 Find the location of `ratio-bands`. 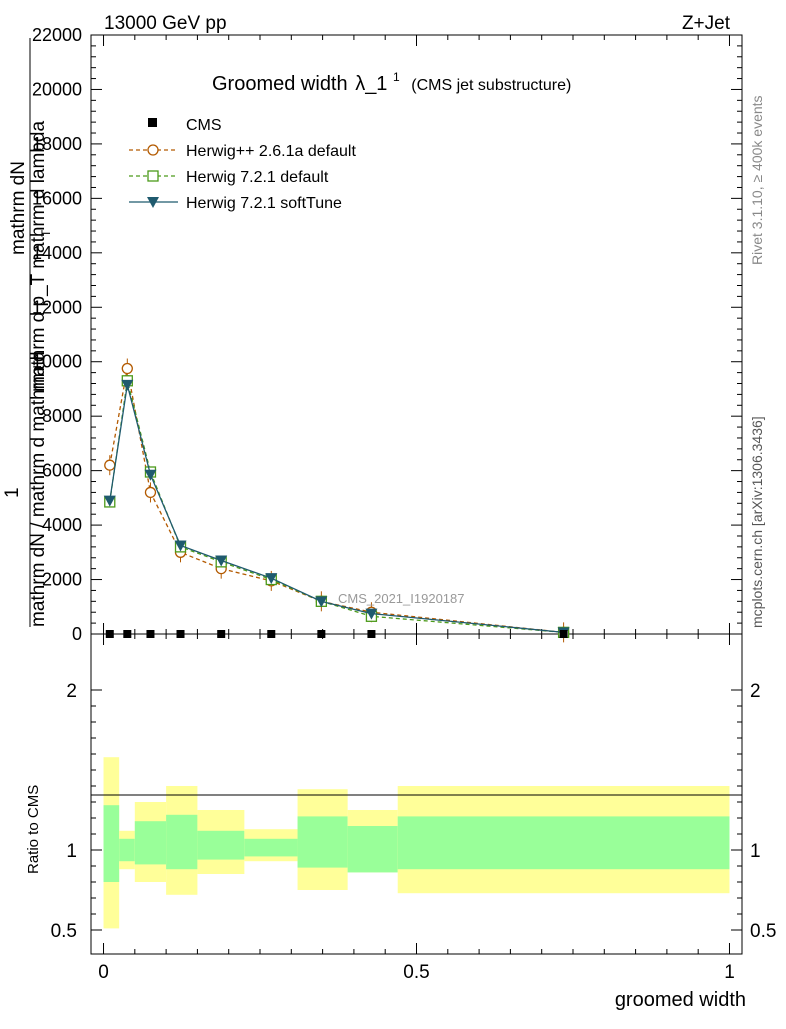

ratio-bands is located at coordinates (416, 843).